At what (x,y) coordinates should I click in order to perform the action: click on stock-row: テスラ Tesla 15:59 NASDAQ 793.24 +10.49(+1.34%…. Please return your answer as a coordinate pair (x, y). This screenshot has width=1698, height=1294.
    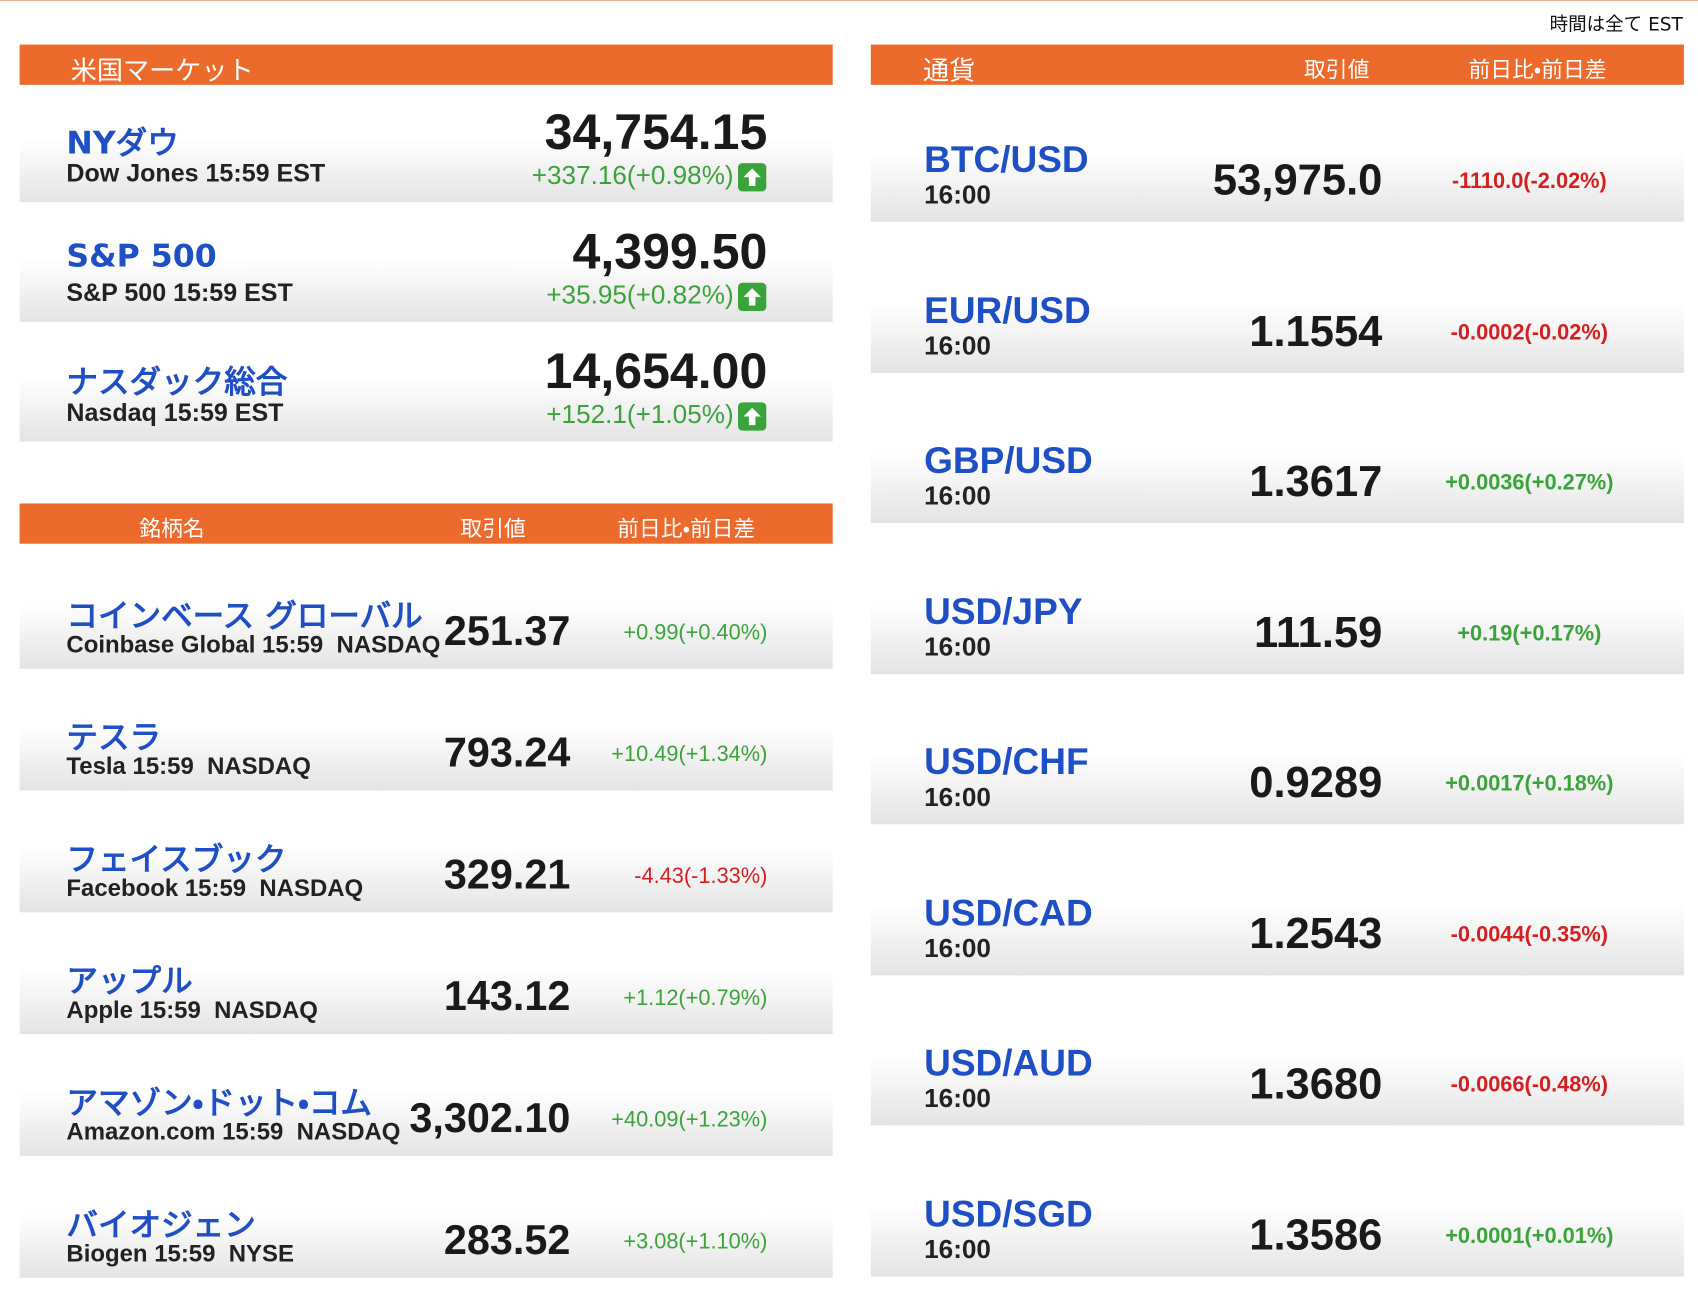
    Looking at the image, I should click on (426, 730).